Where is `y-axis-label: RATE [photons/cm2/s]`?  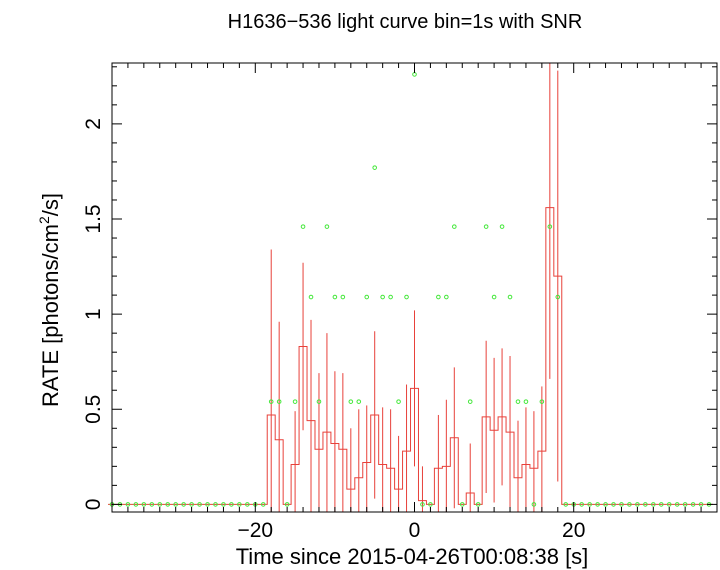
y-axis-label: RATE [photons/cm2/s] is located at coordinates (49, 300).